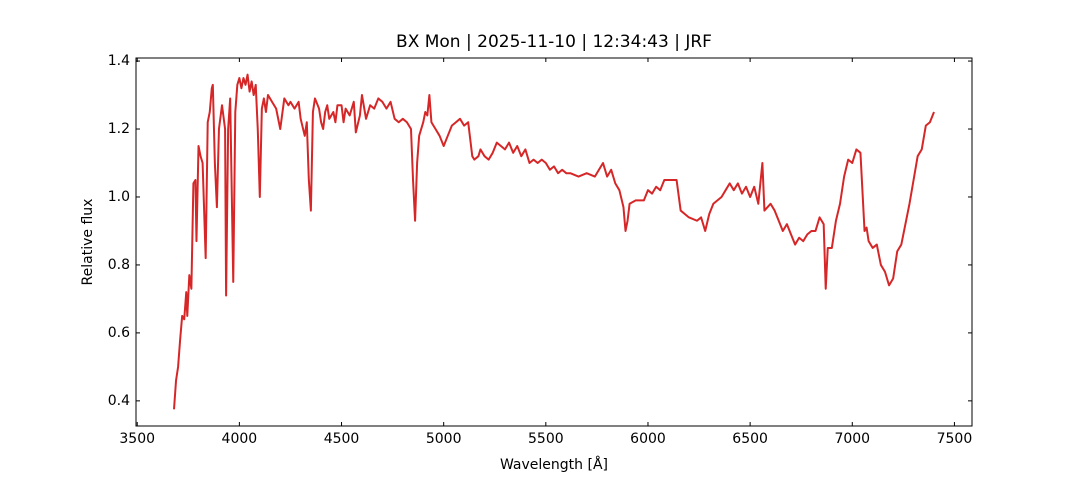 The width and height of the screenshot is (1080, 480). Describe the element at coordinates (119, 333) in the screenshot. I see `y-tick-label: 0.6` at that location.